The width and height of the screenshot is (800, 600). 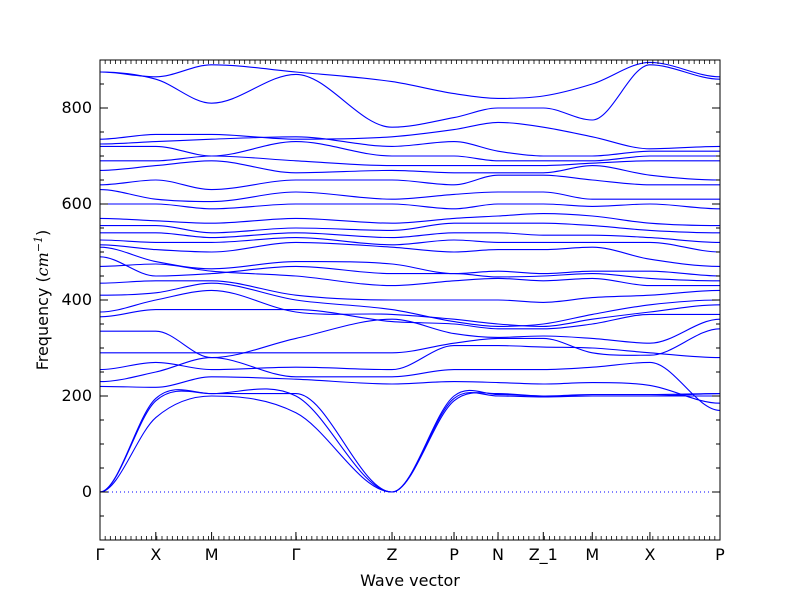 I want to click on y-tick-label: 800, so click(x=76, y=107).